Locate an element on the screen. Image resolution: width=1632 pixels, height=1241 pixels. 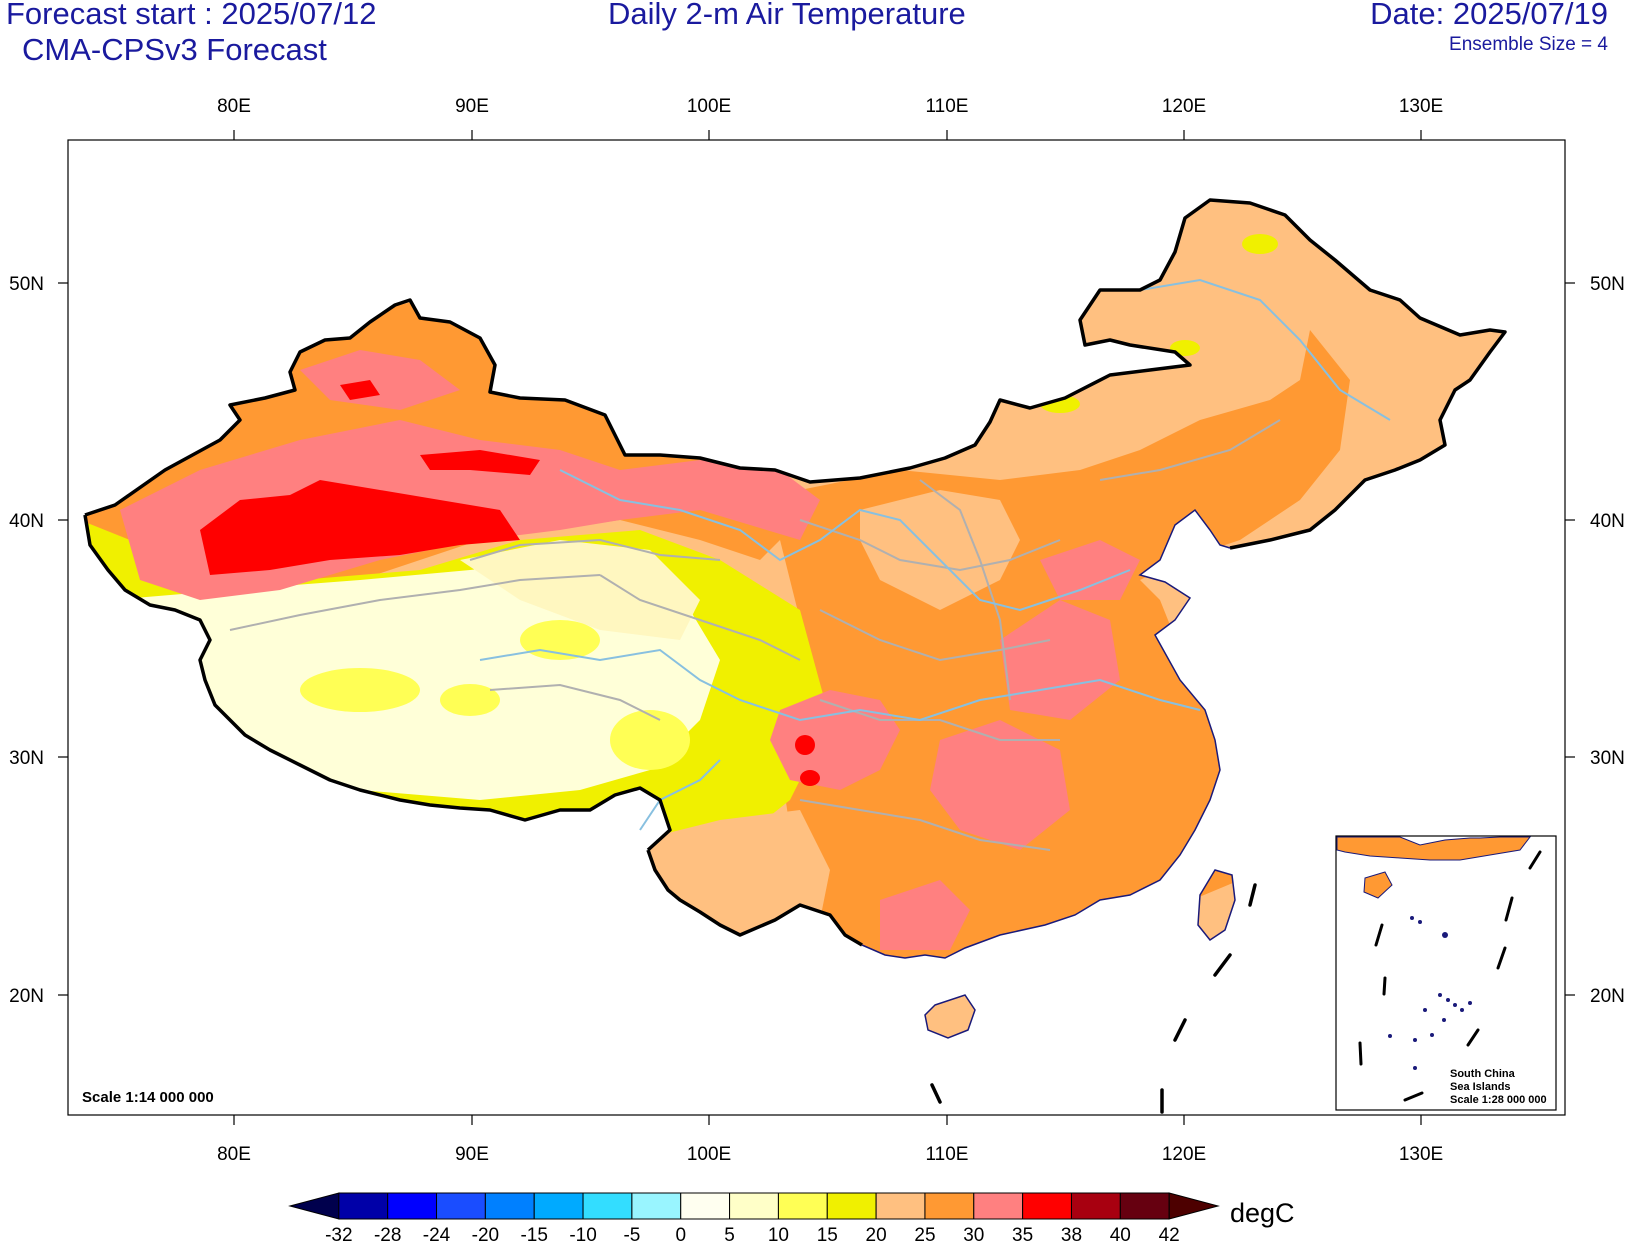
colorbar-tick-label: -10 is located at coordinates (582, 1233).